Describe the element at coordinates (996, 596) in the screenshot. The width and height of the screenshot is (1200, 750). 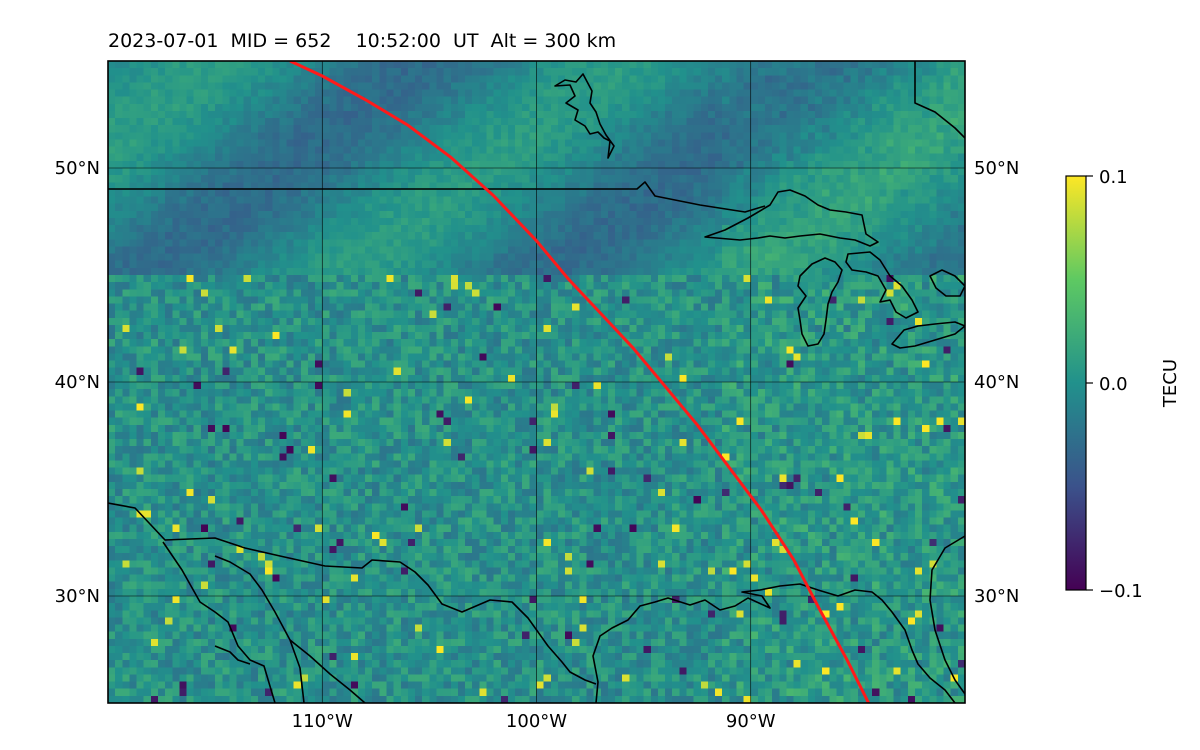
I see `lat-tick-label-right: 30°N` at that location.